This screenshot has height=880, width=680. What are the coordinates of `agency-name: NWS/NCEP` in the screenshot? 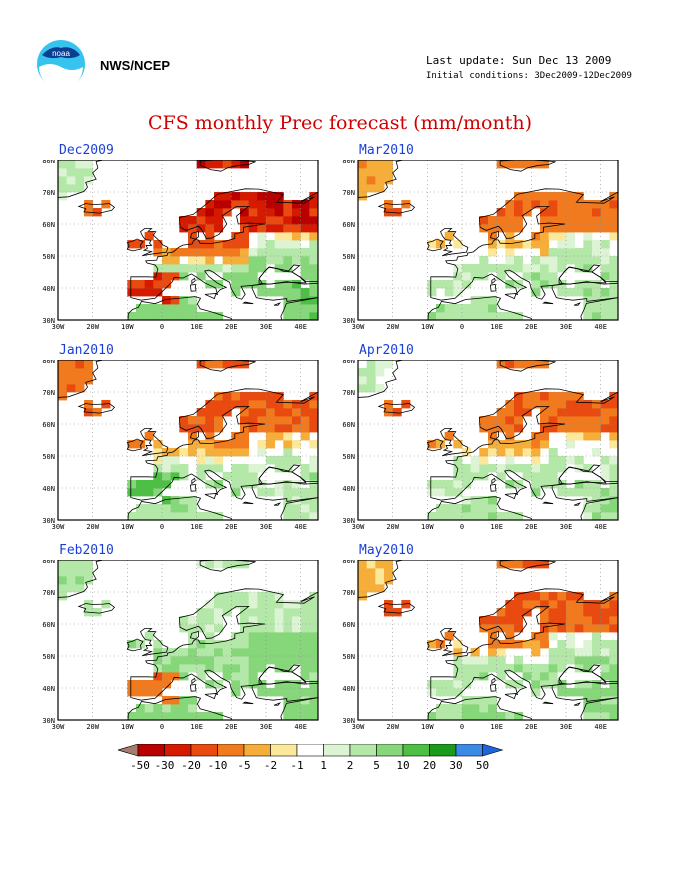 It's located at (135, 65).